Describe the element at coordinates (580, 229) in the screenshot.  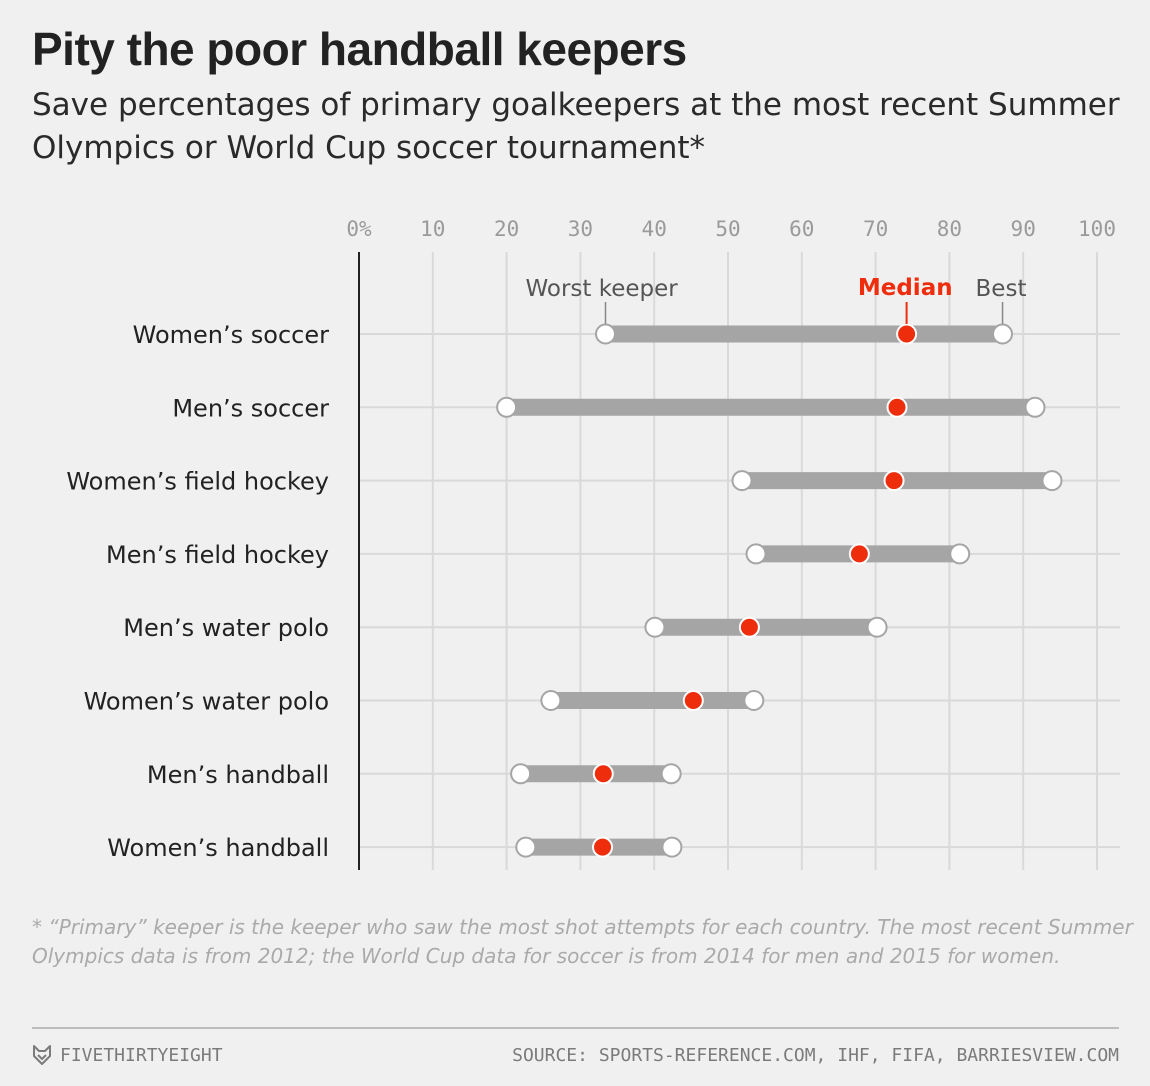
I see `x-tick-label: 30` at that location.